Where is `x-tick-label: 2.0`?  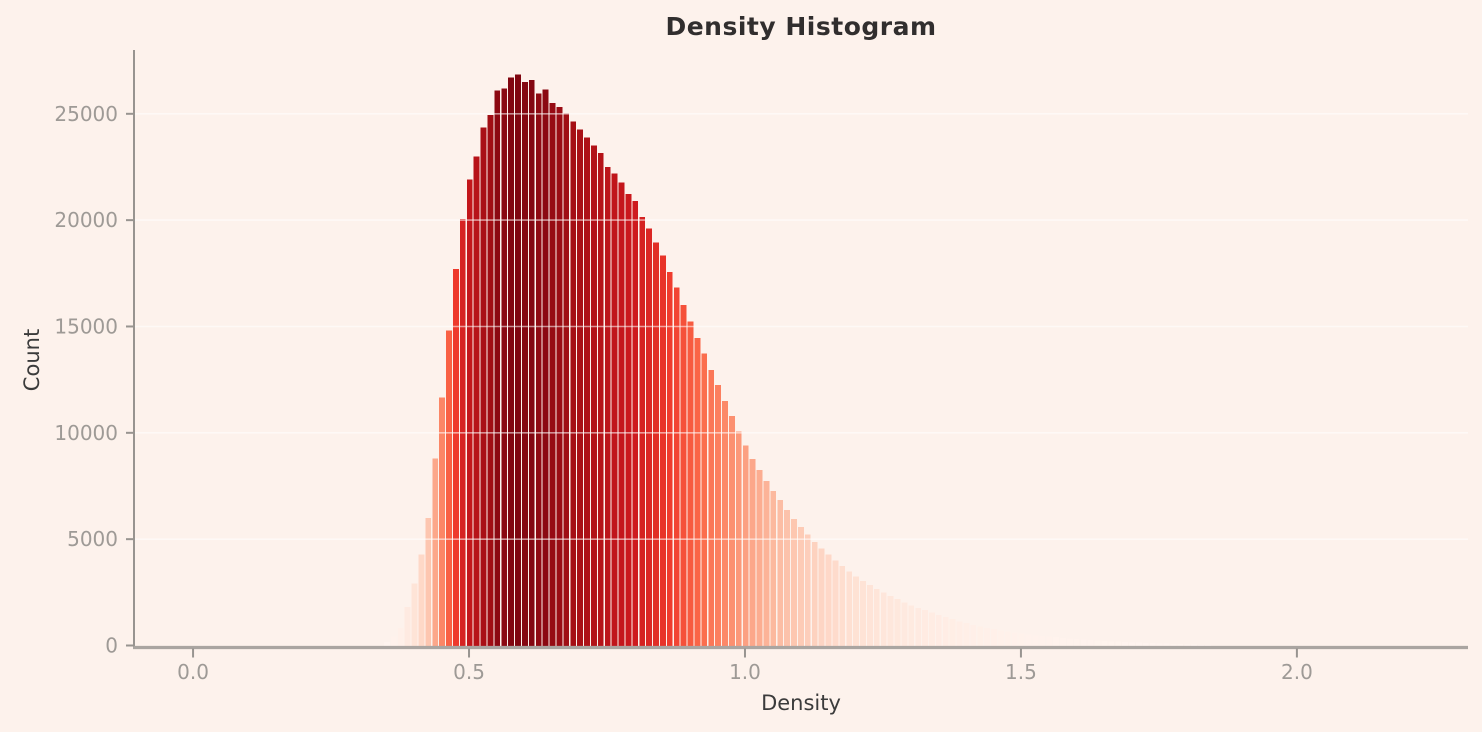
x-tick-label: 2.0 is located at coordinates (1297, 672).